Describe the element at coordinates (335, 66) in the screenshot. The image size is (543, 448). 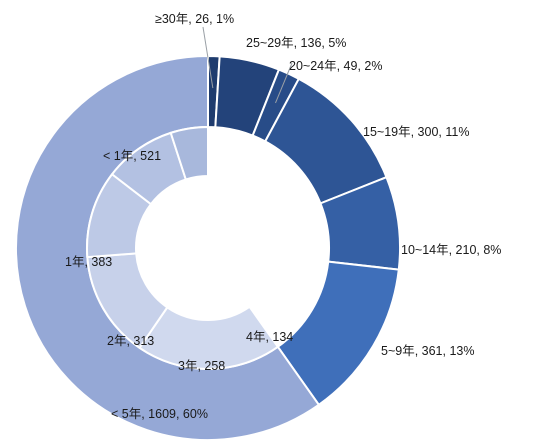
I see `label-20-24: 20~24年, 49, 2%` at that location.